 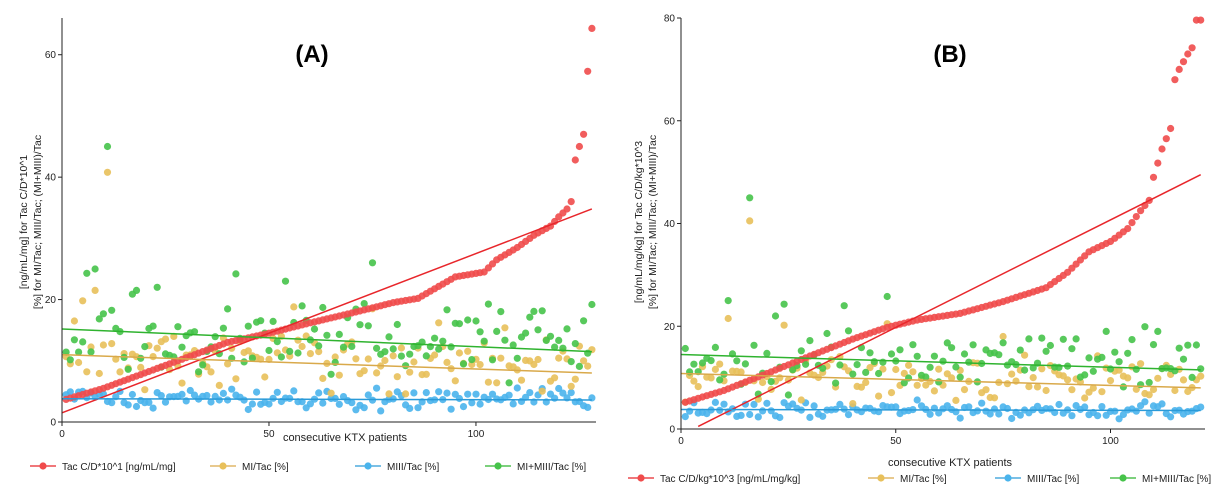 What do you see at coordinates (670, 327) in the screenshot?
I see `panel-b-y-tick-label: 20` at bounding box center [670, 327].